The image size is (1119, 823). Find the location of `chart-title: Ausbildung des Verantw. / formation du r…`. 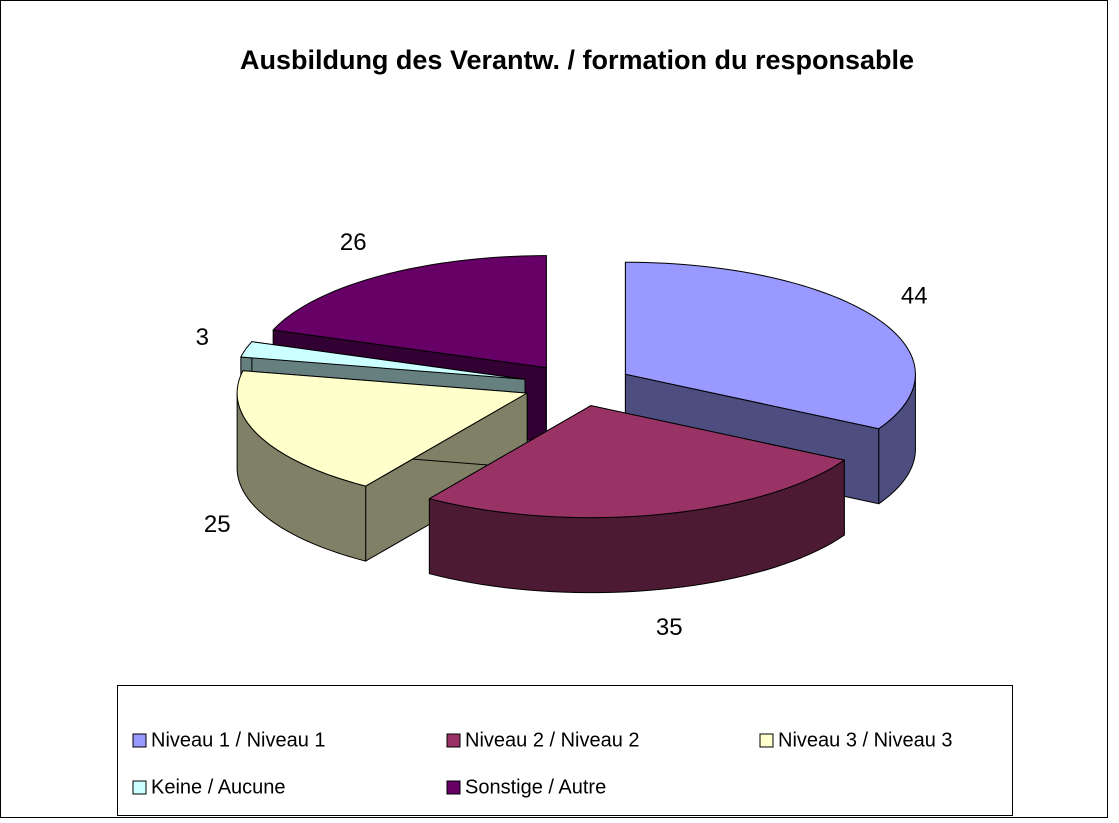

chart-title: Ausbildung des Verantw. / formation du r… is located at coordinates (577, 60).